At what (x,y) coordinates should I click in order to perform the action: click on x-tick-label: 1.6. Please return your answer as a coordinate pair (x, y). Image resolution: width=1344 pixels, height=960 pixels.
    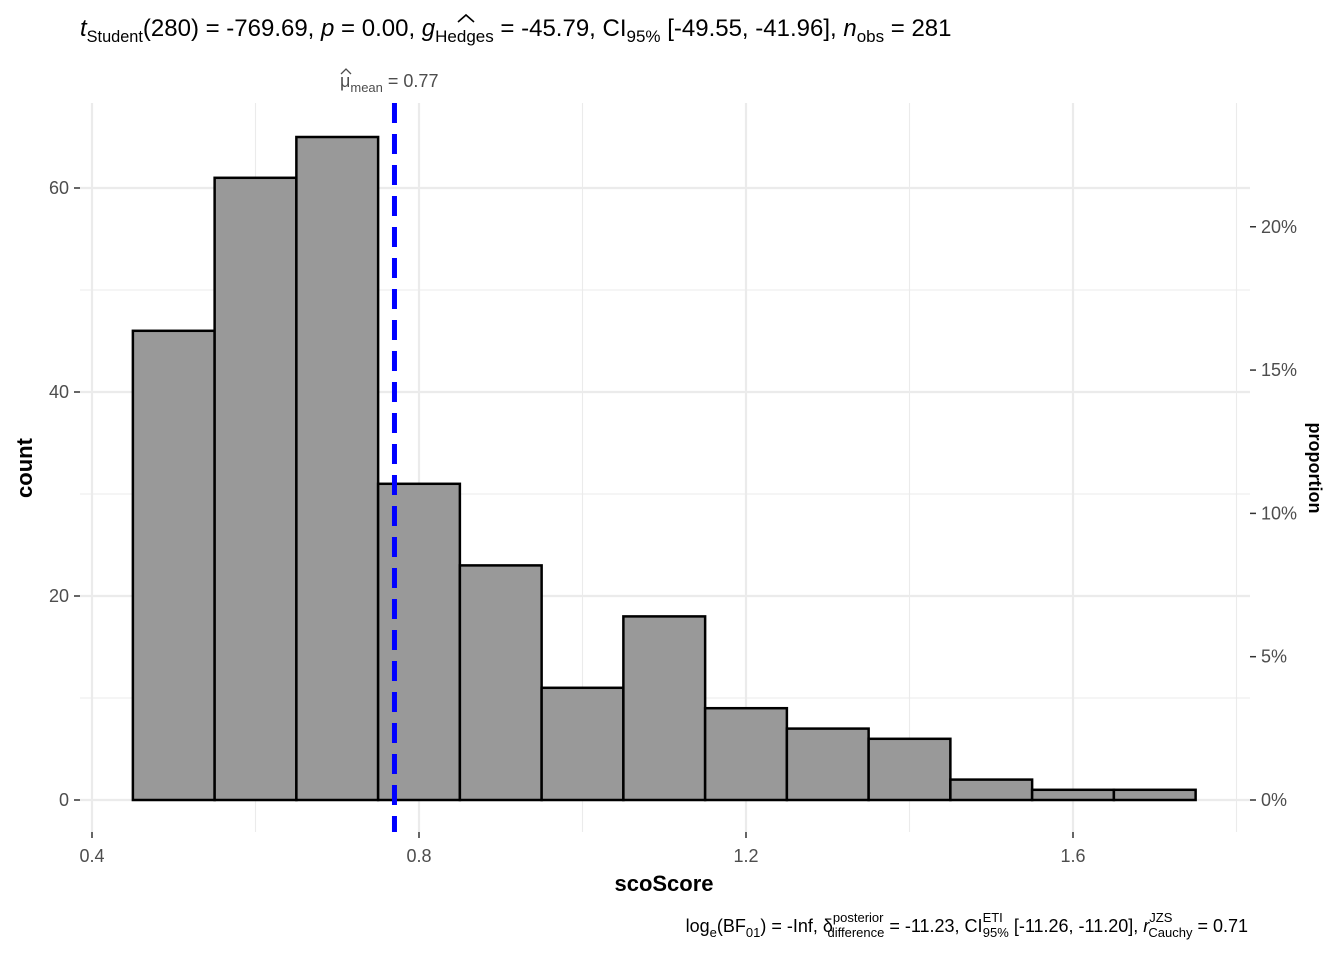
    Looking at the image, I should click on (1072, 856).